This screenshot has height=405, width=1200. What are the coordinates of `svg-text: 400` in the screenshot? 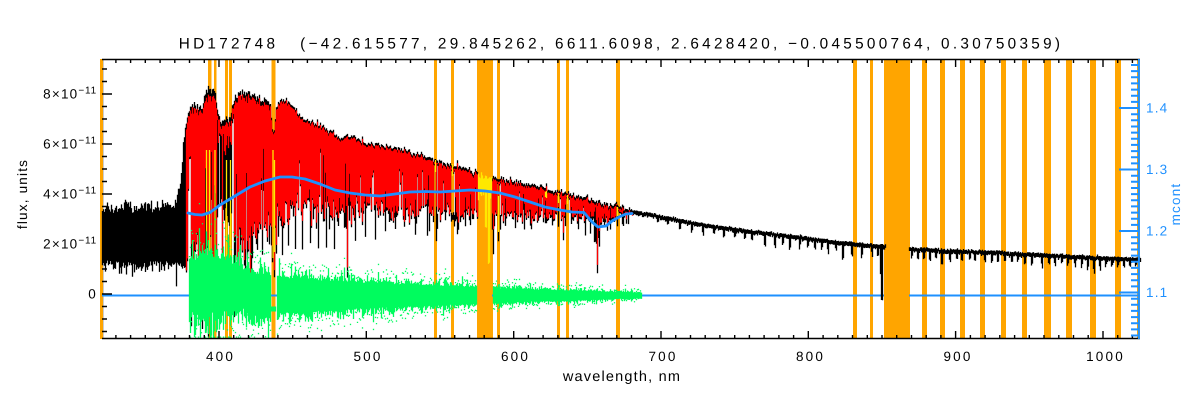 It's located at (220, 356).